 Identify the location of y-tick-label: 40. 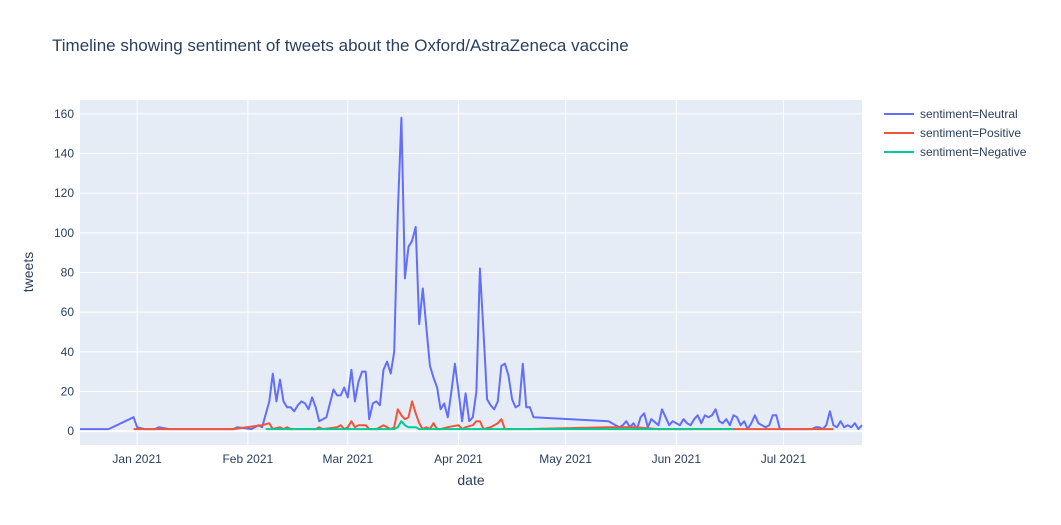
(68, 352).